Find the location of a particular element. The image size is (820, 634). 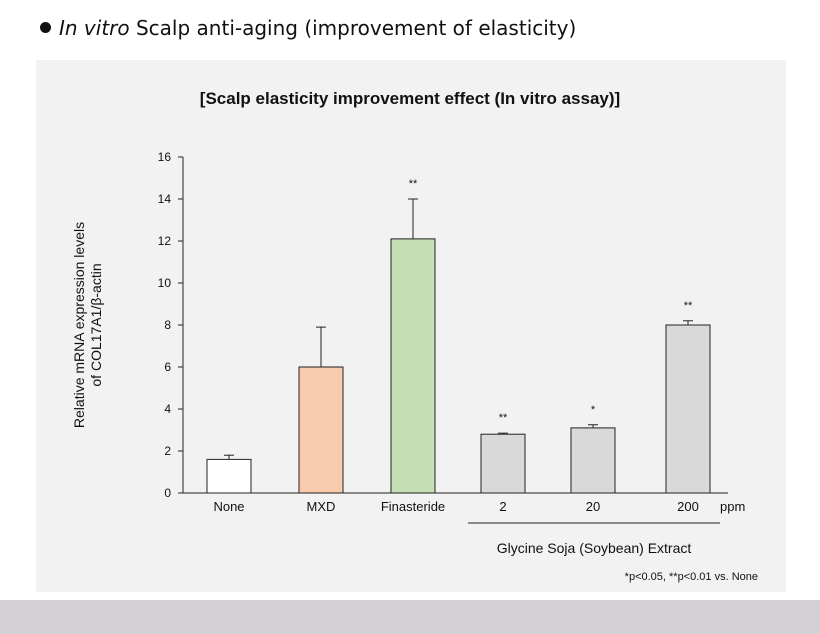

bullet-icon is located at coordinates (45, 27).